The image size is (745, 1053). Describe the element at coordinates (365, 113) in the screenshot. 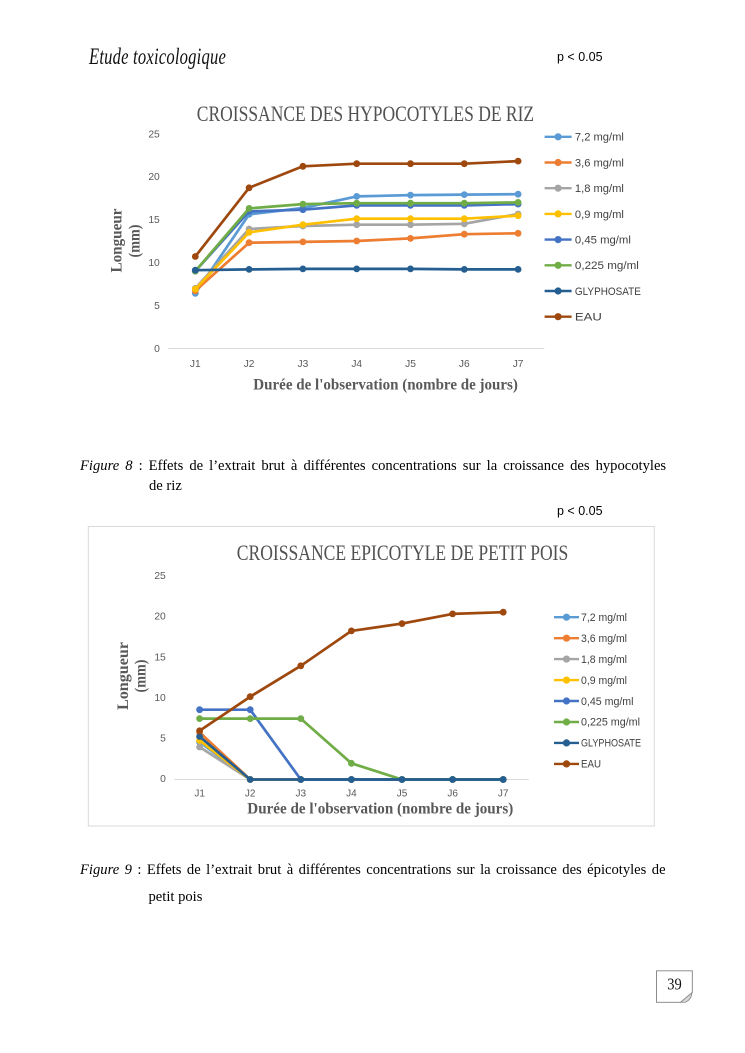

I see `svg-text:CROISSANCE DES HYPOCOTYLES DE: CROISSANCE DES HYPOCOTYLES DE RIZ` at that location.